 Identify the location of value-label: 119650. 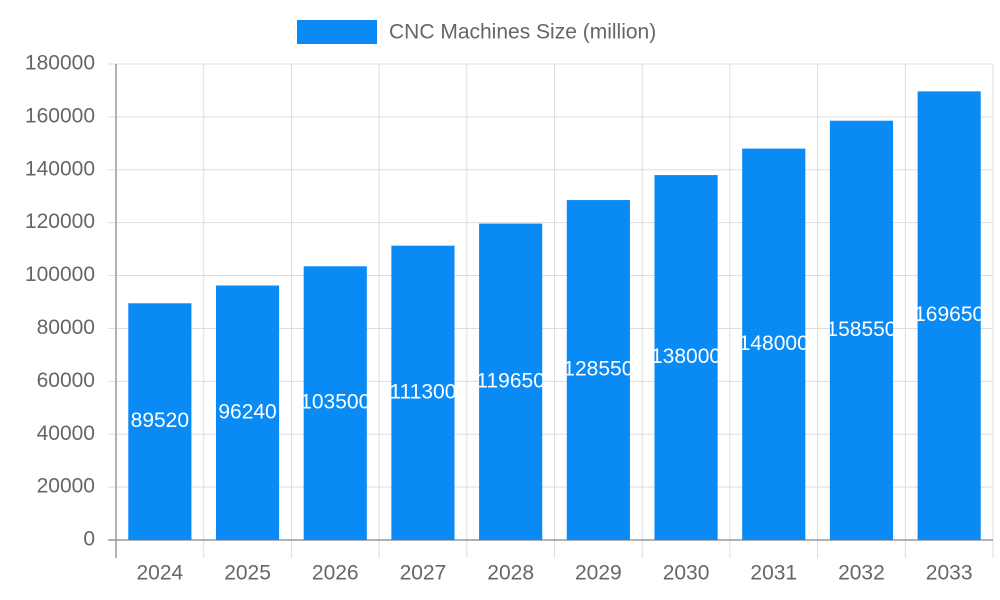
(510, 380).